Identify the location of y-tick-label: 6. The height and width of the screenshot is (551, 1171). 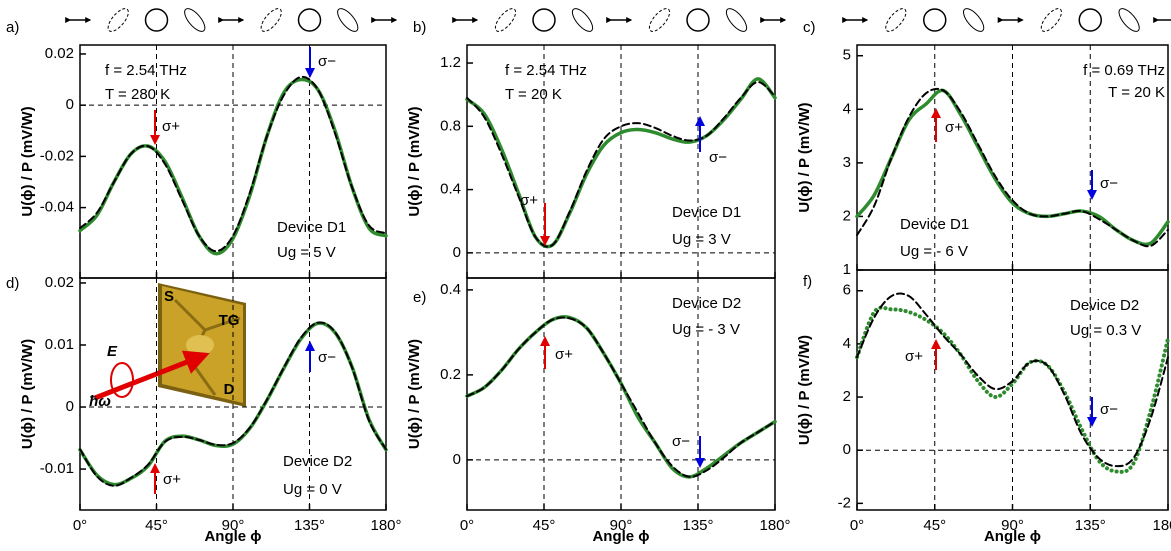
(847, 290).